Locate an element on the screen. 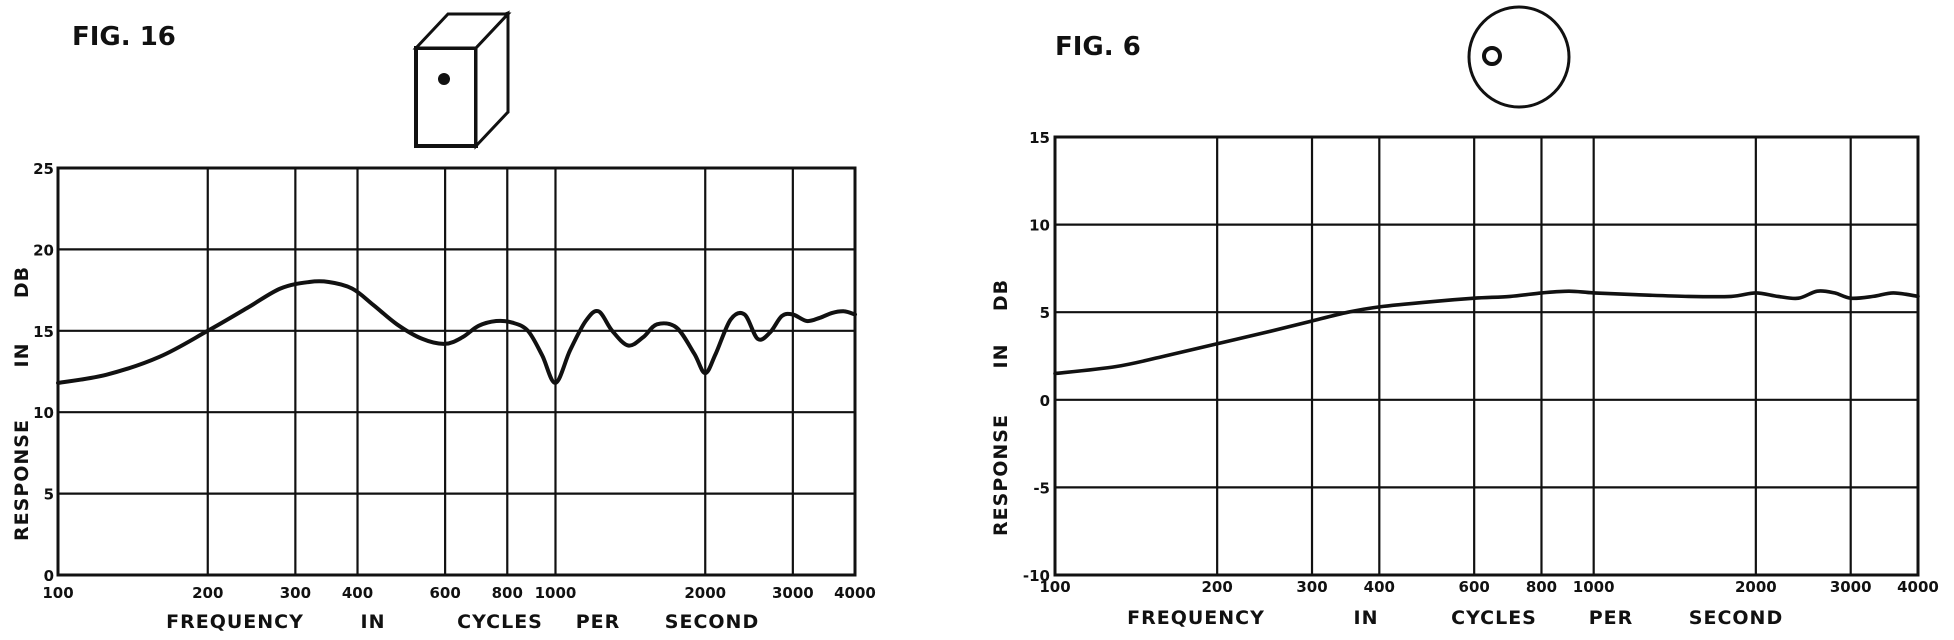 Image resolution: width=1954 pixels, height=640 pixels. y-tick-label: -10 is located at coordinates (1036, 576).